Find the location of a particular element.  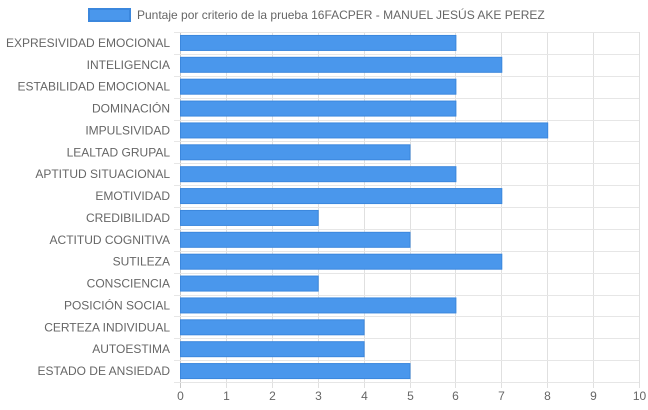

x-tick-label: 3 is located at coordinates (318, 396).